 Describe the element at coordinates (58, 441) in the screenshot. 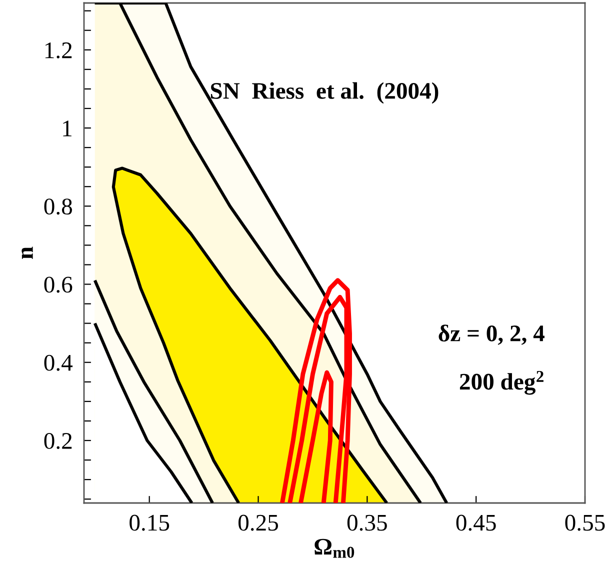

I see `y-tick-label: 0.2` at that location.